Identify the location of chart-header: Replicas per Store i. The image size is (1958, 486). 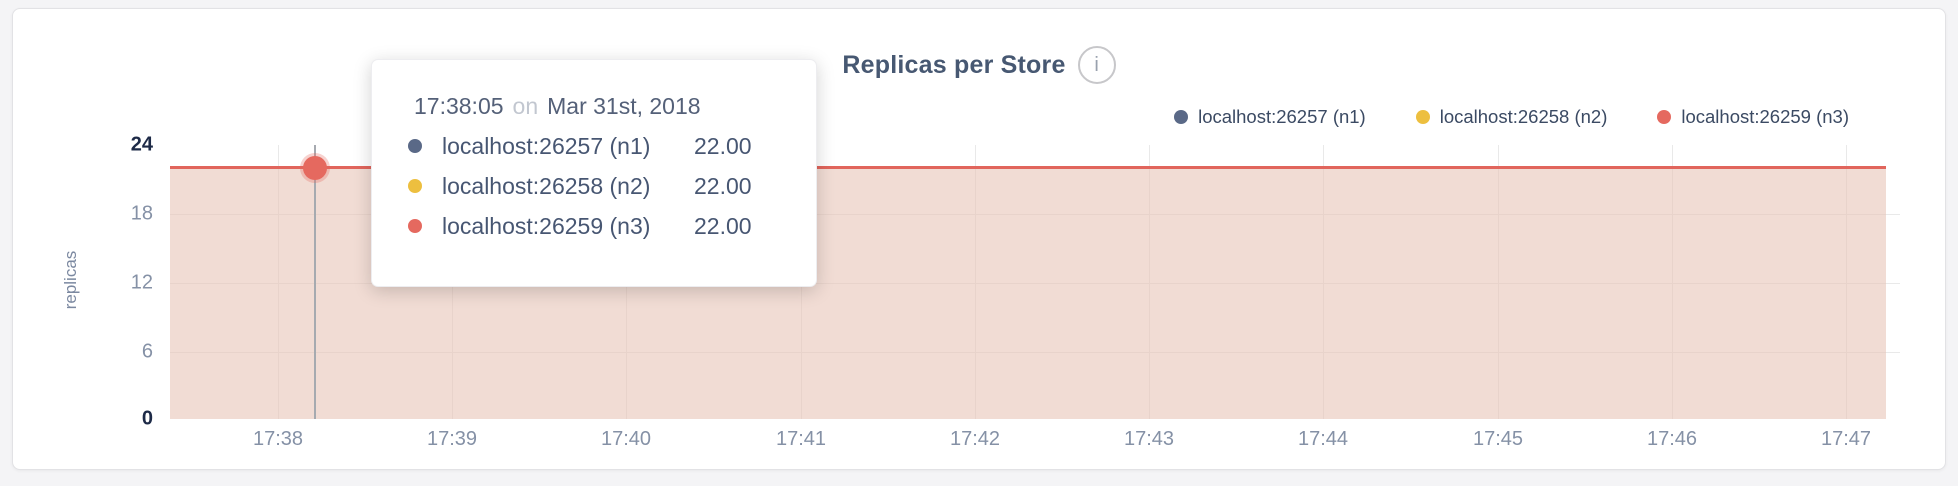
(979, 65).